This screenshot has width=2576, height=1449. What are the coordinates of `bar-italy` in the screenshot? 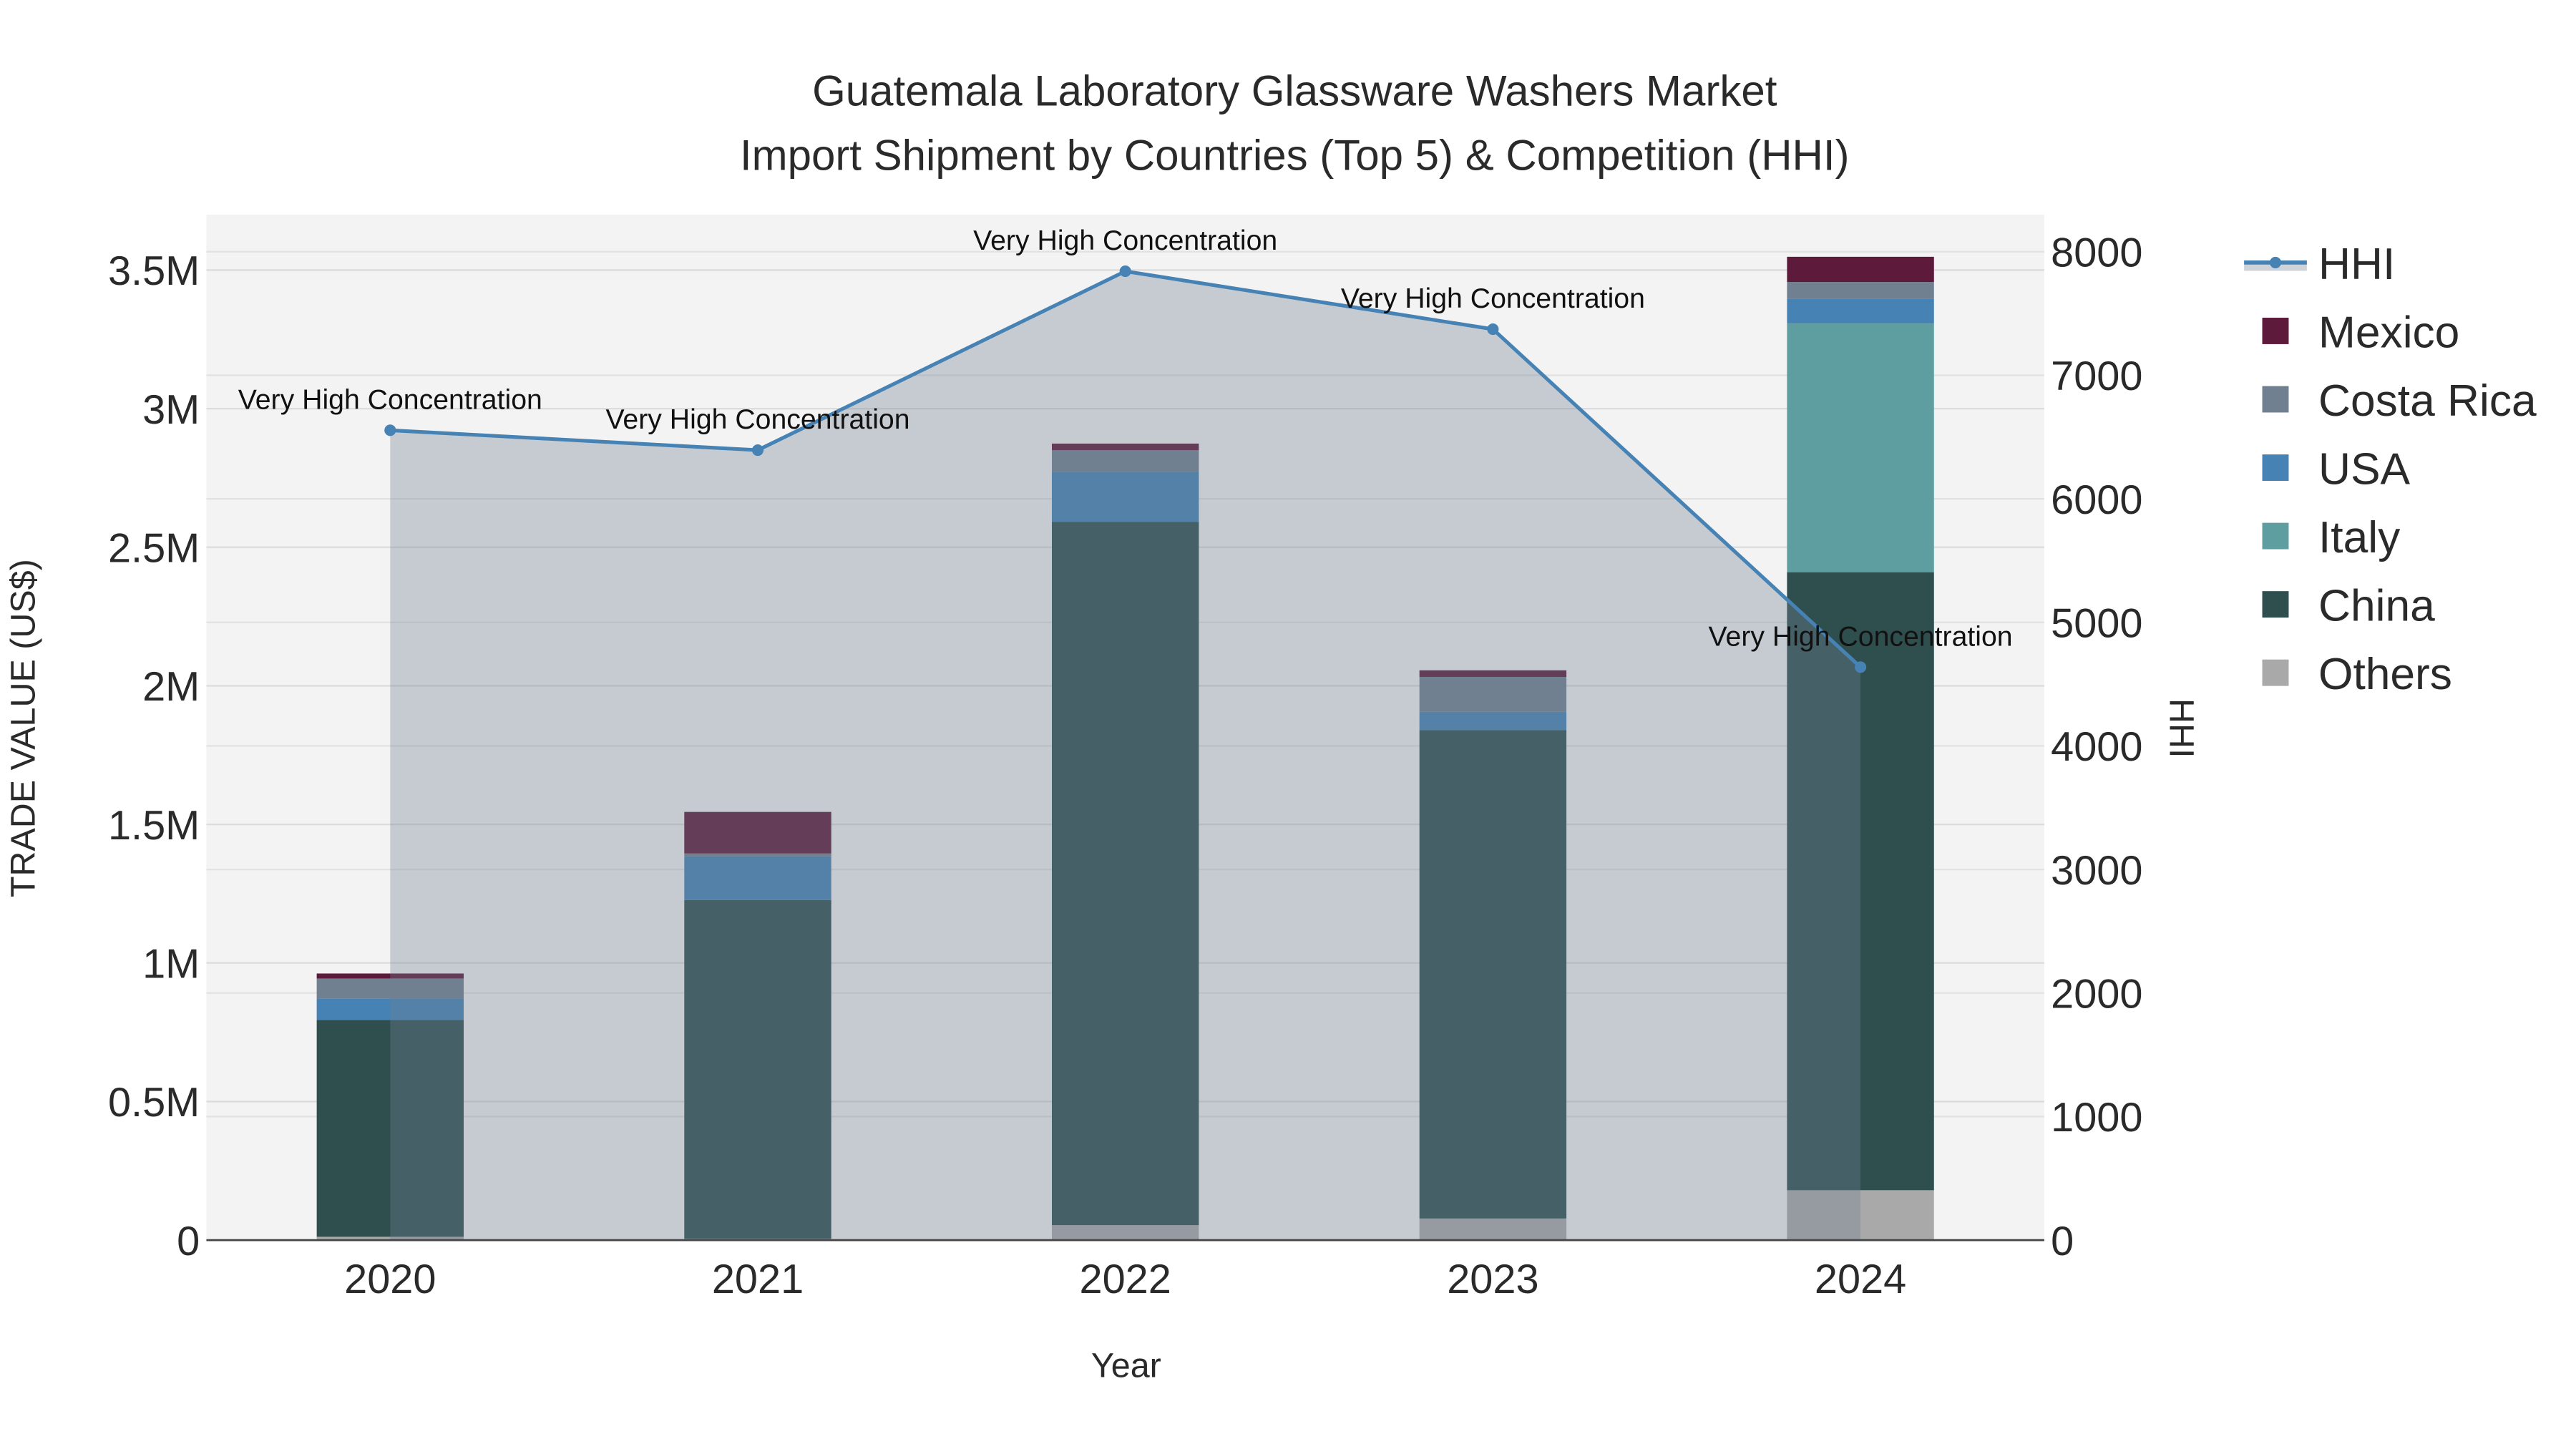 It's located at (1860, 447).